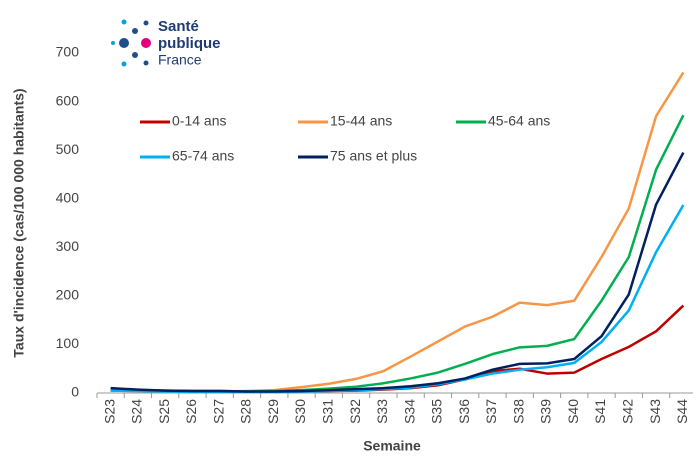  I want to click on x-tick-label: S42, so click(628, 411).